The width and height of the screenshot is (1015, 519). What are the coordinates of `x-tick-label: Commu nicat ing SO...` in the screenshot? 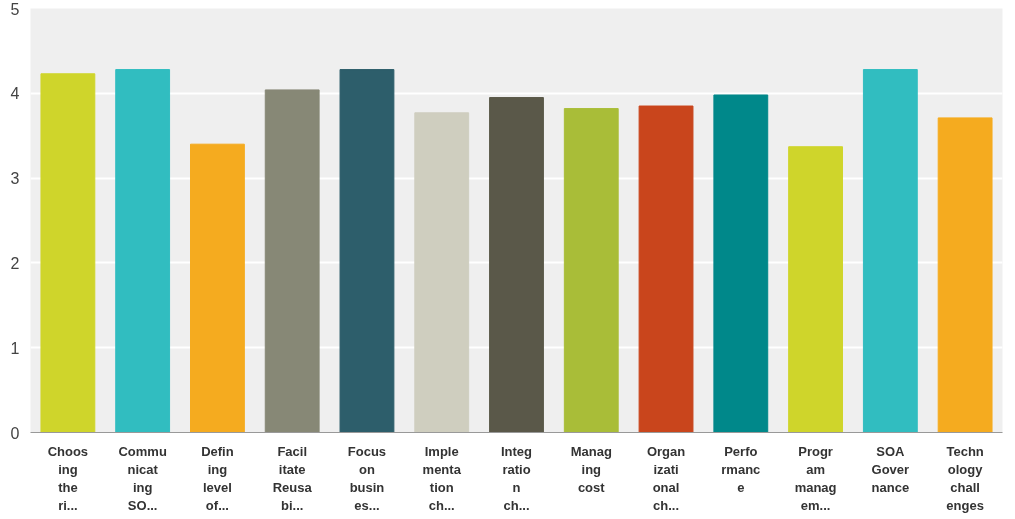 It's located at (142, 478).